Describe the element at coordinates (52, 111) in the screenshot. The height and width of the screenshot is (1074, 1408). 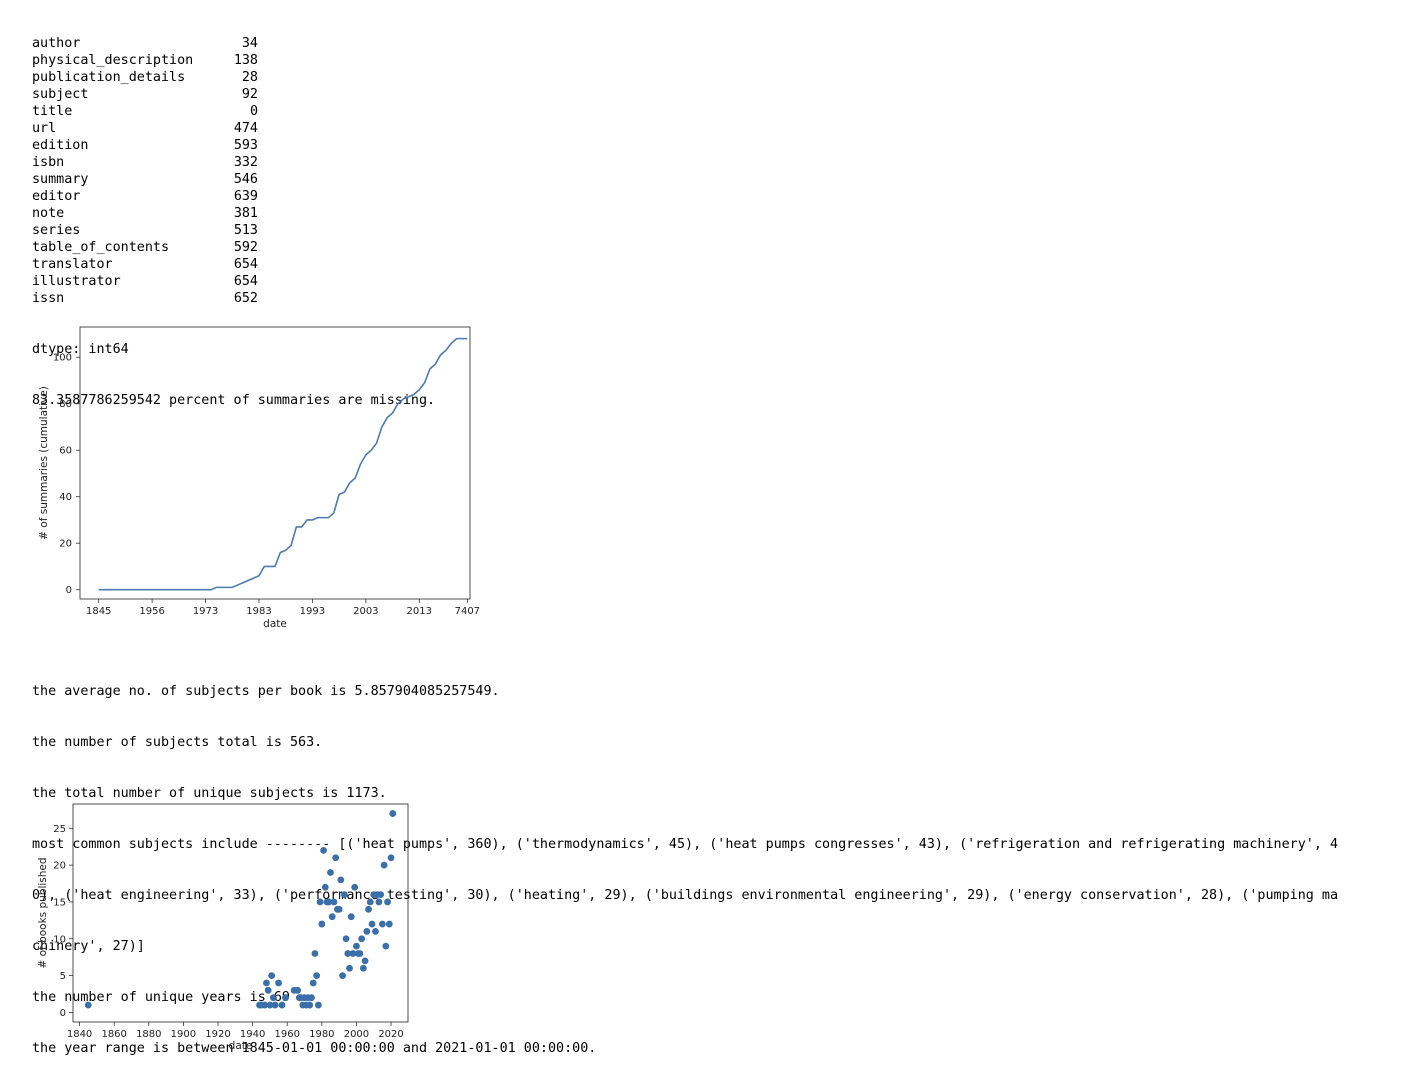
I see `column-name: title` at that location.